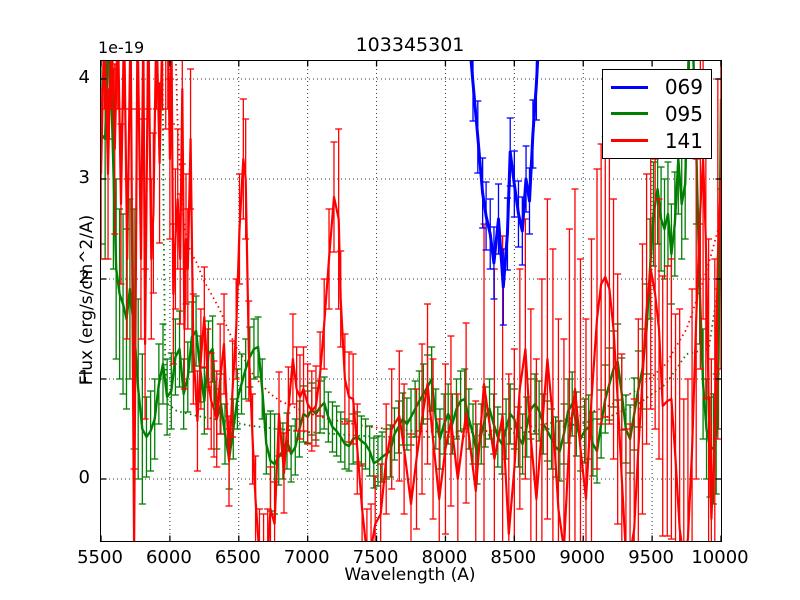 The image size is (800, 600). I want to click on x-tick-label: 9500, so click(651, 557).